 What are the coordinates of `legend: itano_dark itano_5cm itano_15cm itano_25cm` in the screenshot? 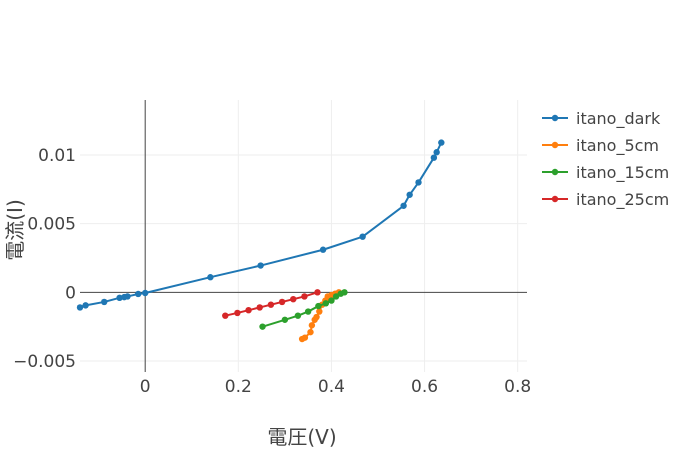 It's located at (605, 159).